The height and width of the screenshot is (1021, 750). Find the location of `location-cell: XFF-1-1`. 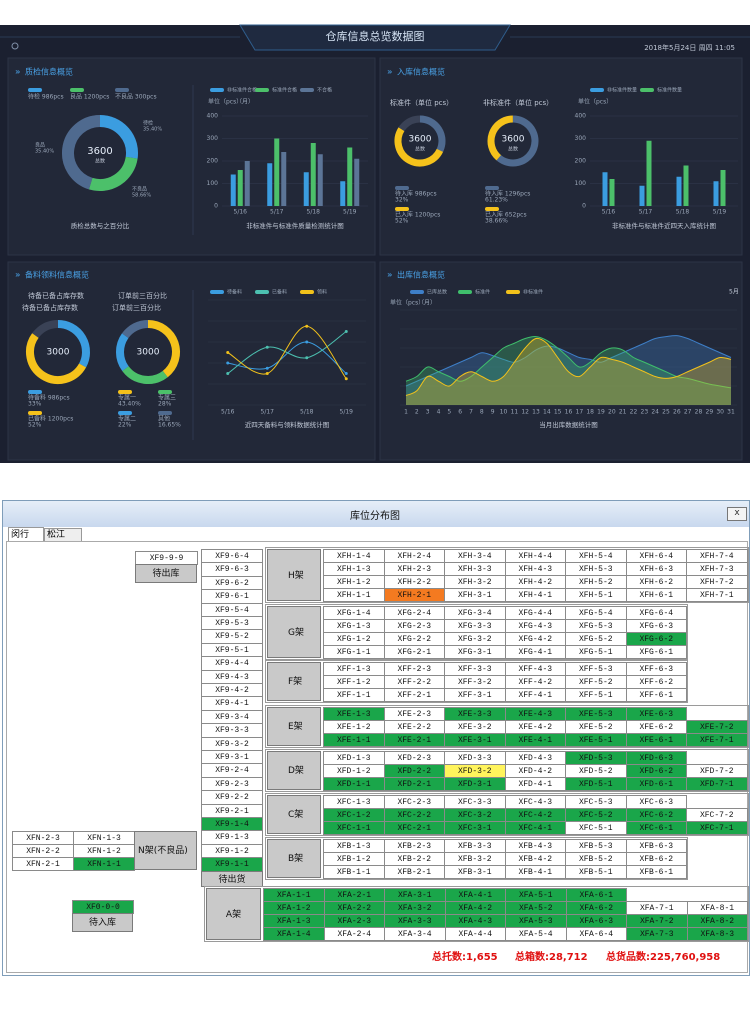

location-cell: XFF-1-1 is located at coordinates (354, 695).